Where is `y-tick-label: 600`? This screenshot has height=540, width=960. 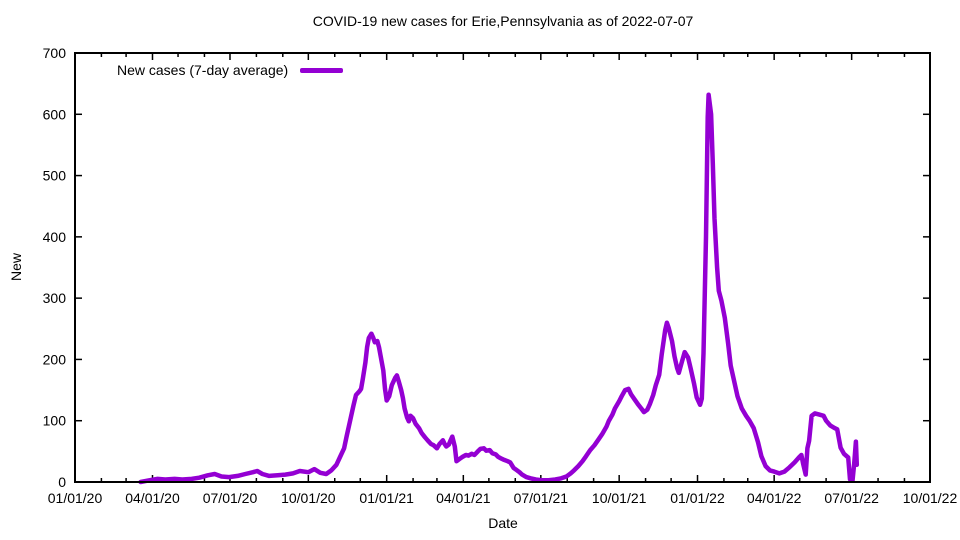 y-tick-label: 600 is located at coordinates (55, 114).